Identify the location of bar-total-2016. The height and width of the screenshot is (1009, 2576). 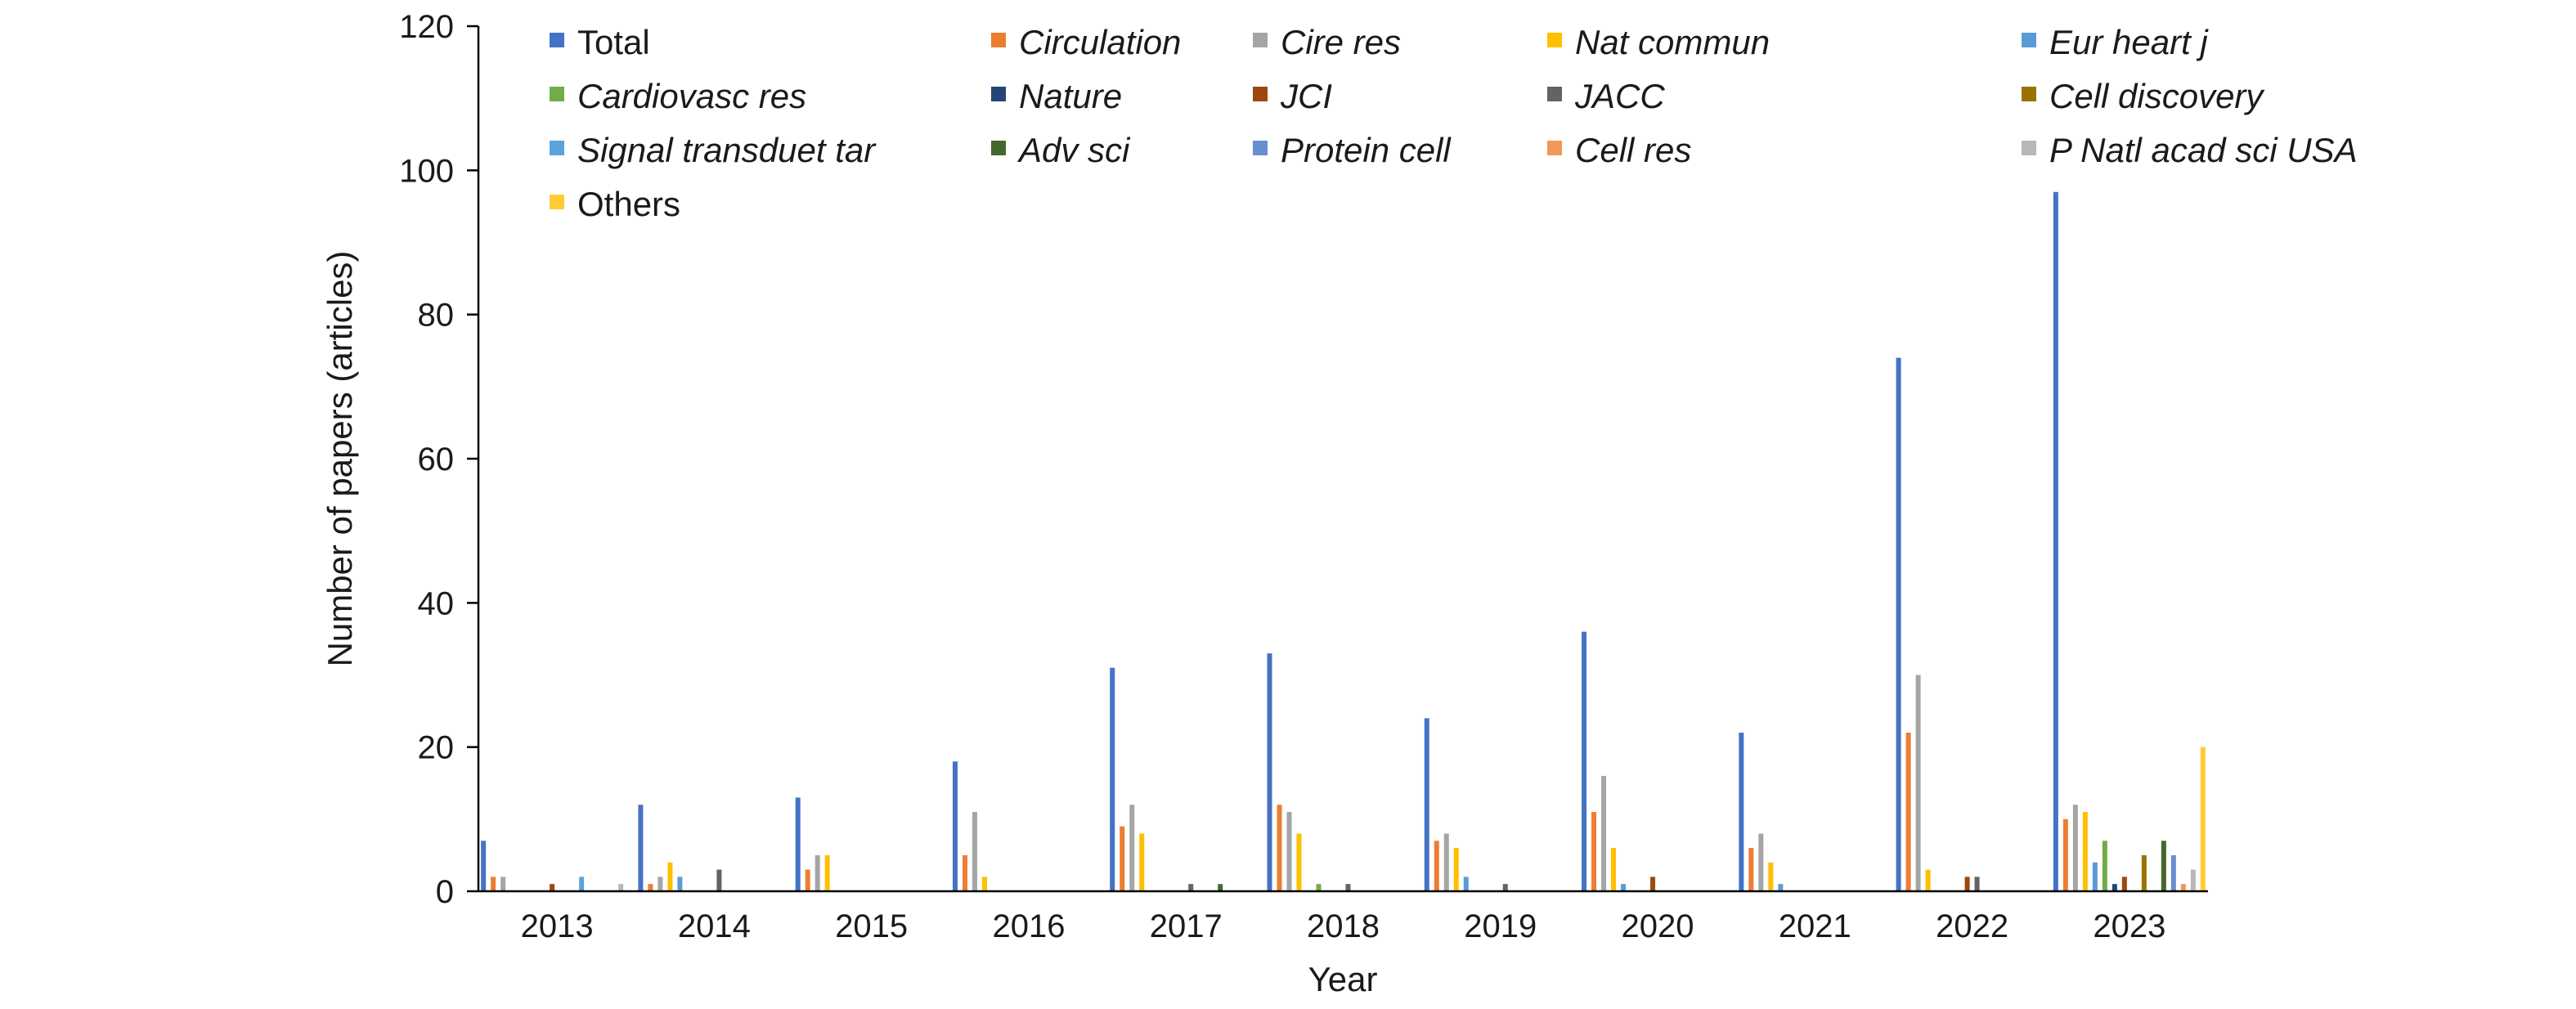
(955, 826).